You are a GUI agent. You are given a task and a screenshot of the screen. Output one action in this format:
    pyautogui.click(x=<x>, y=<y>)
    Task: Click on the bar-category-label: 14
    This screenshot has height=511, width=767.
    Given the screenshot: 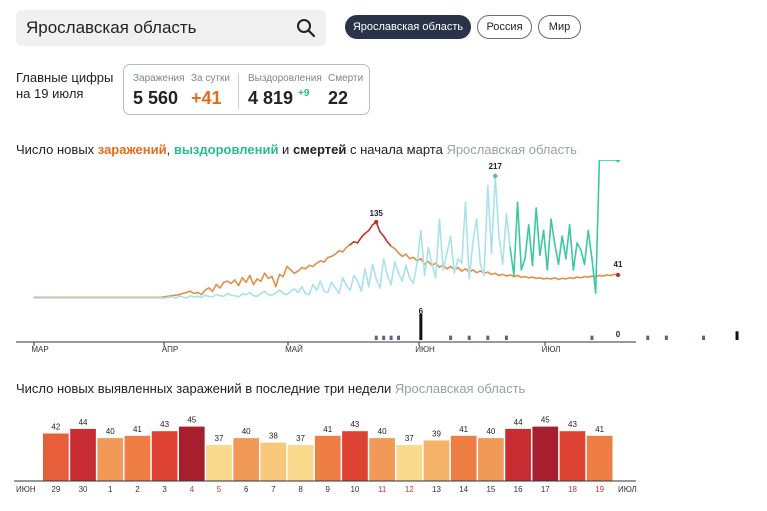 What is the action you would take?
    pyautogui.click(x=463, y=489)
    